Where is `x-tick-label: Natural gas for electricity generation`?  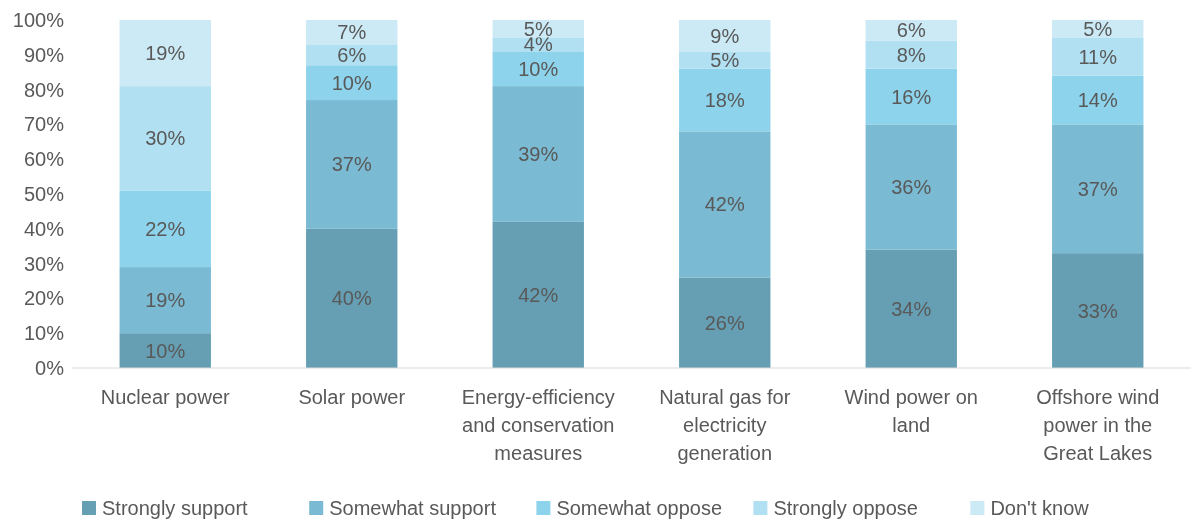
x-tick-label: Natural gas for electricity generation is located at coordinates (725, 425).